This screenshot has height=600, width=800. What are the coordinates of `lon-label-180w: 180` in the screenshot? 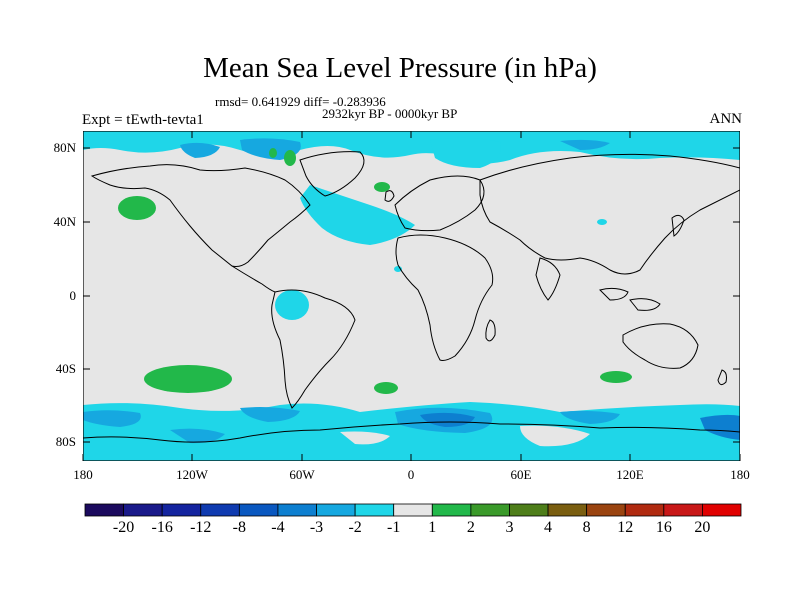 It's located at (83, 474).